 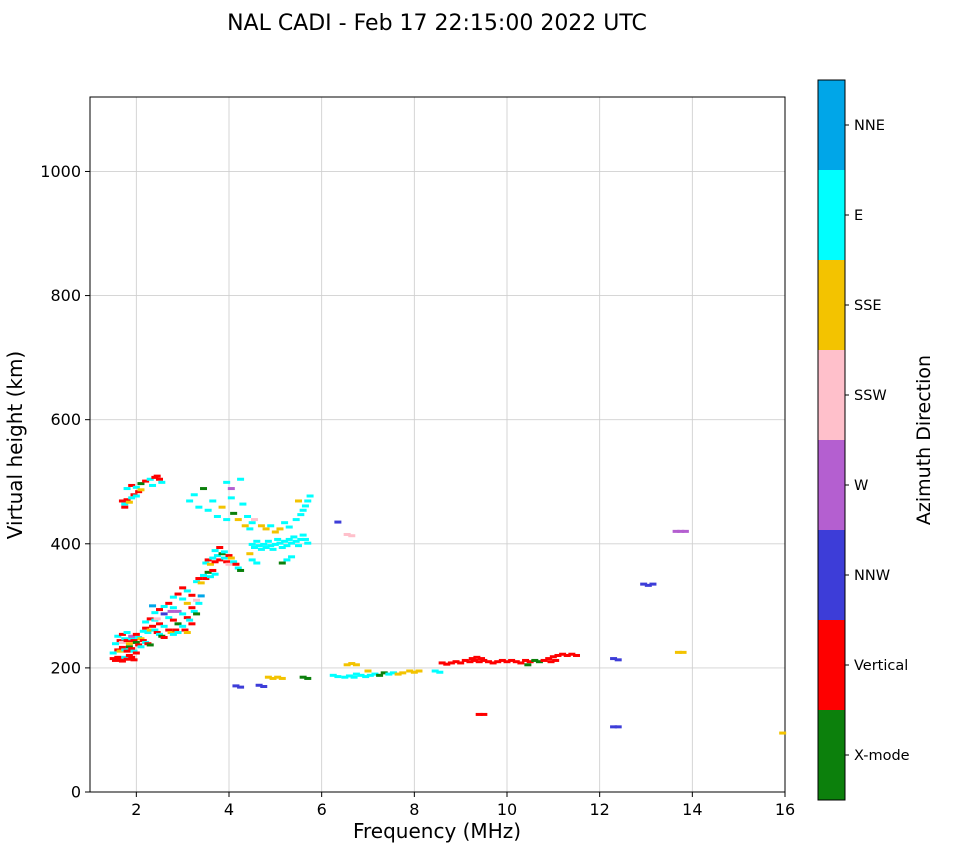 What do you see at coordinates (437, 23) in the screenshot?
I see `chart-title: NAL CADI - Feb 17 22:15:00 2022 UTC` at bounding box center [437, 23].